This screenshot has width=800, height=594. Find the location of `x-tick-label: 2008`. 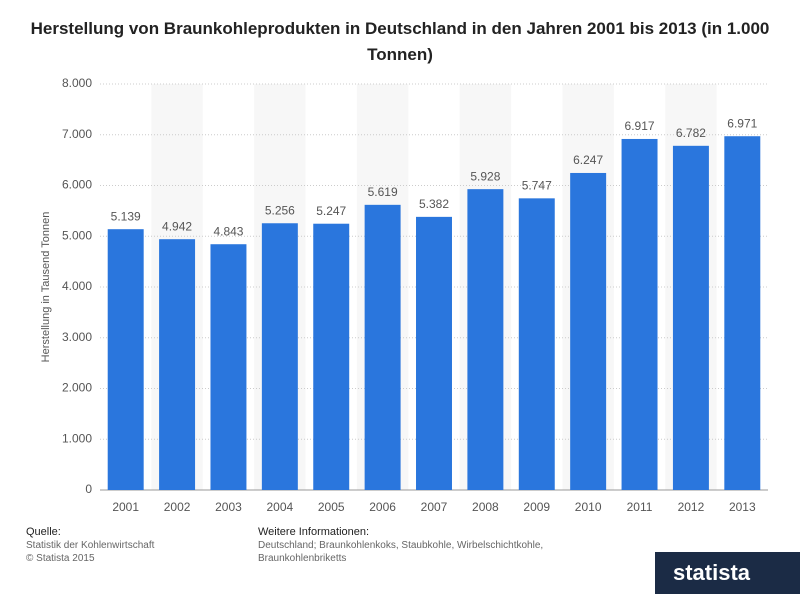

x-tick-label: 2008 is located at coordinates (485, 507).